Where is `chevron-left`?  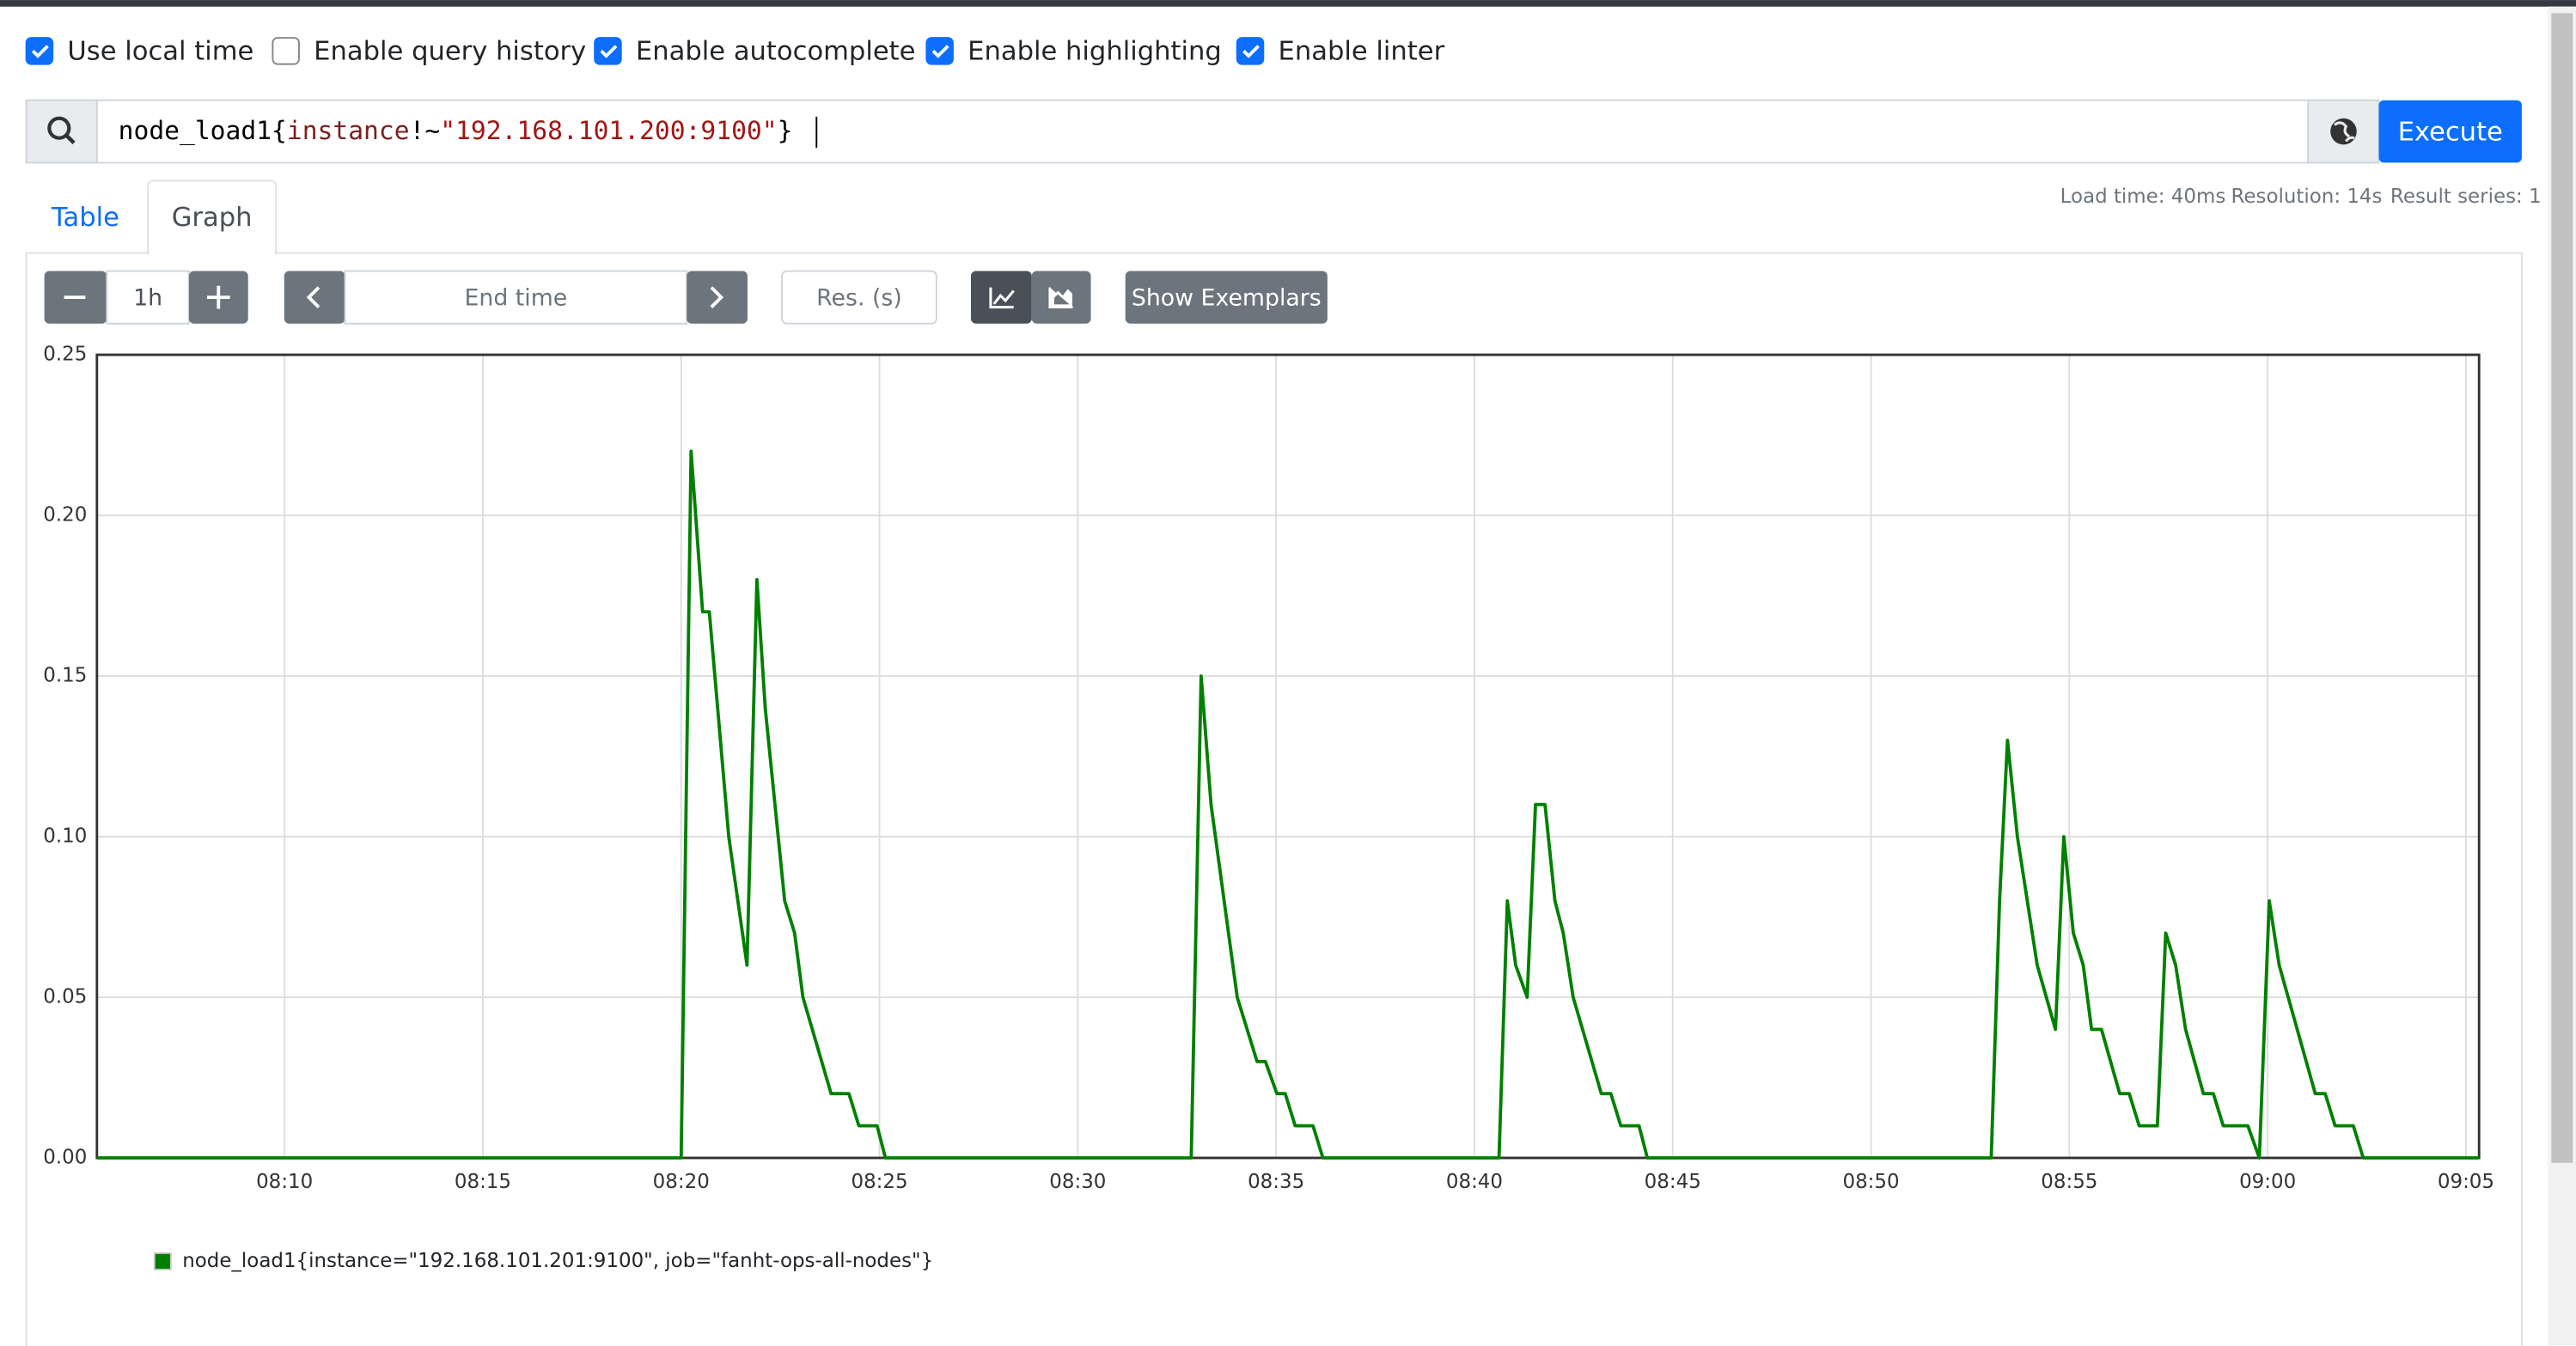 chevron-left is located at coordinates (313, 297).